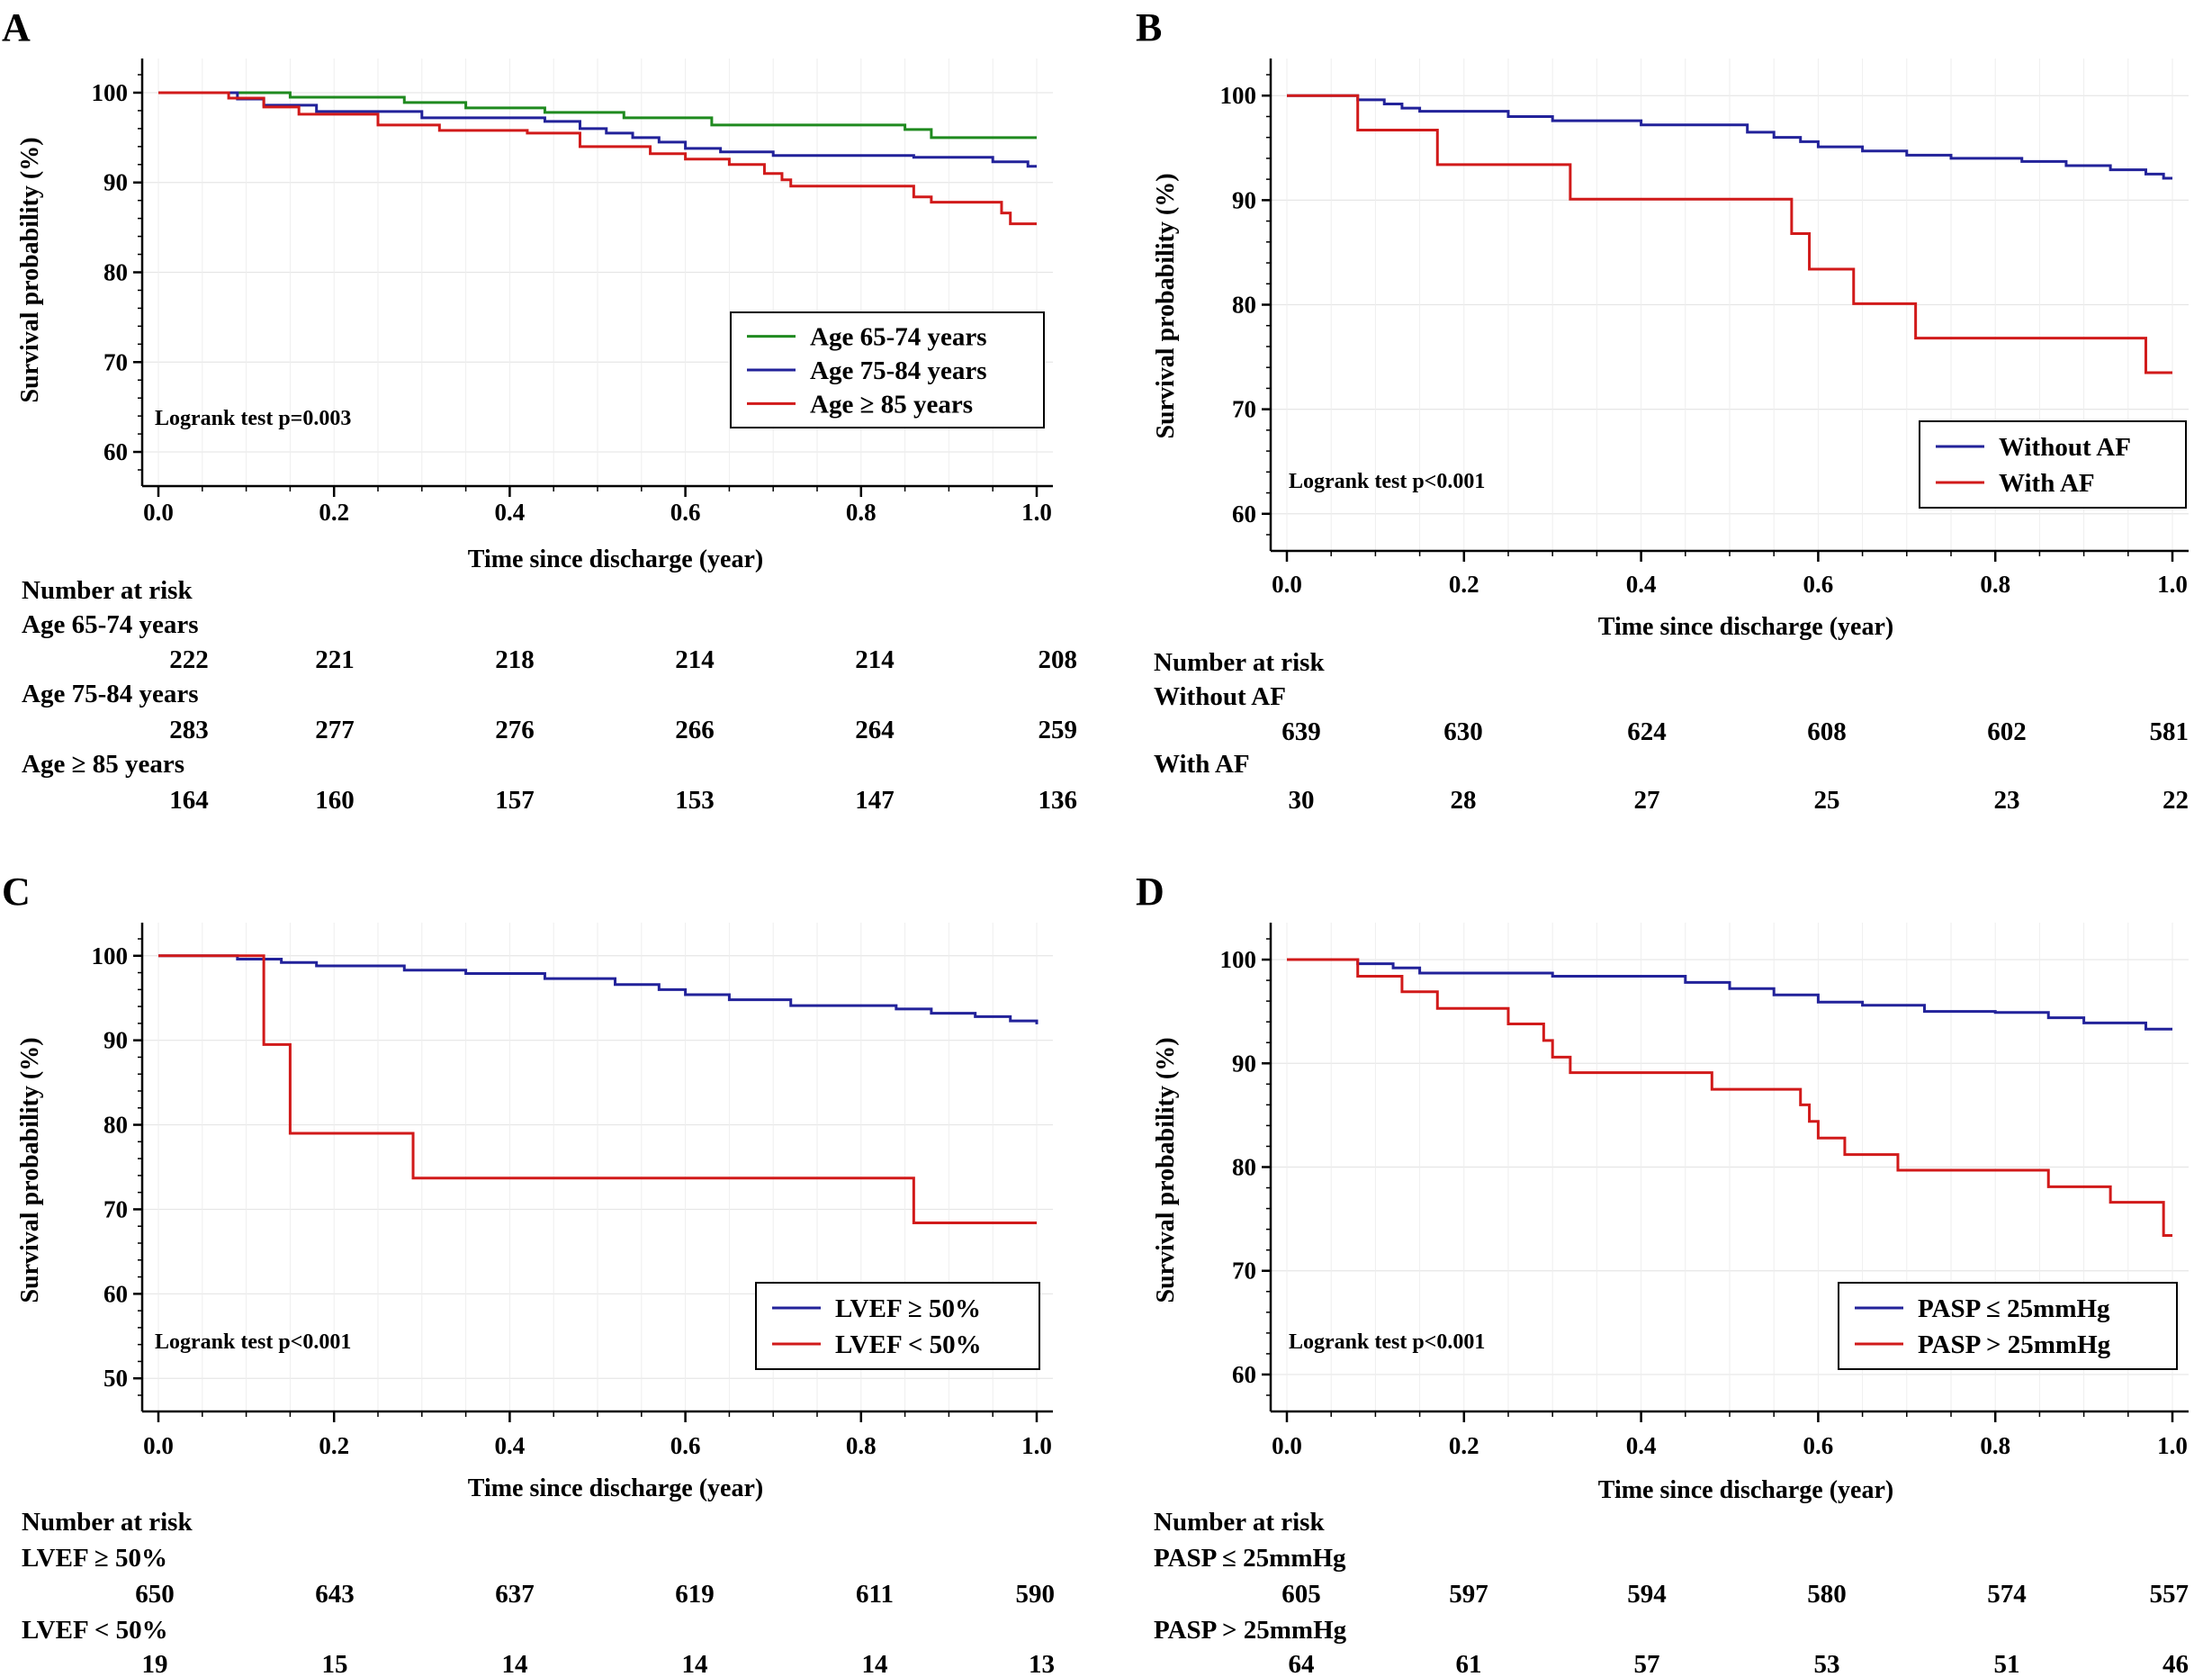 The image size is (2212, 1677). Describe the element at coordinates (189, 800) in the screenshot. I see `risk-count: 164` at that location.